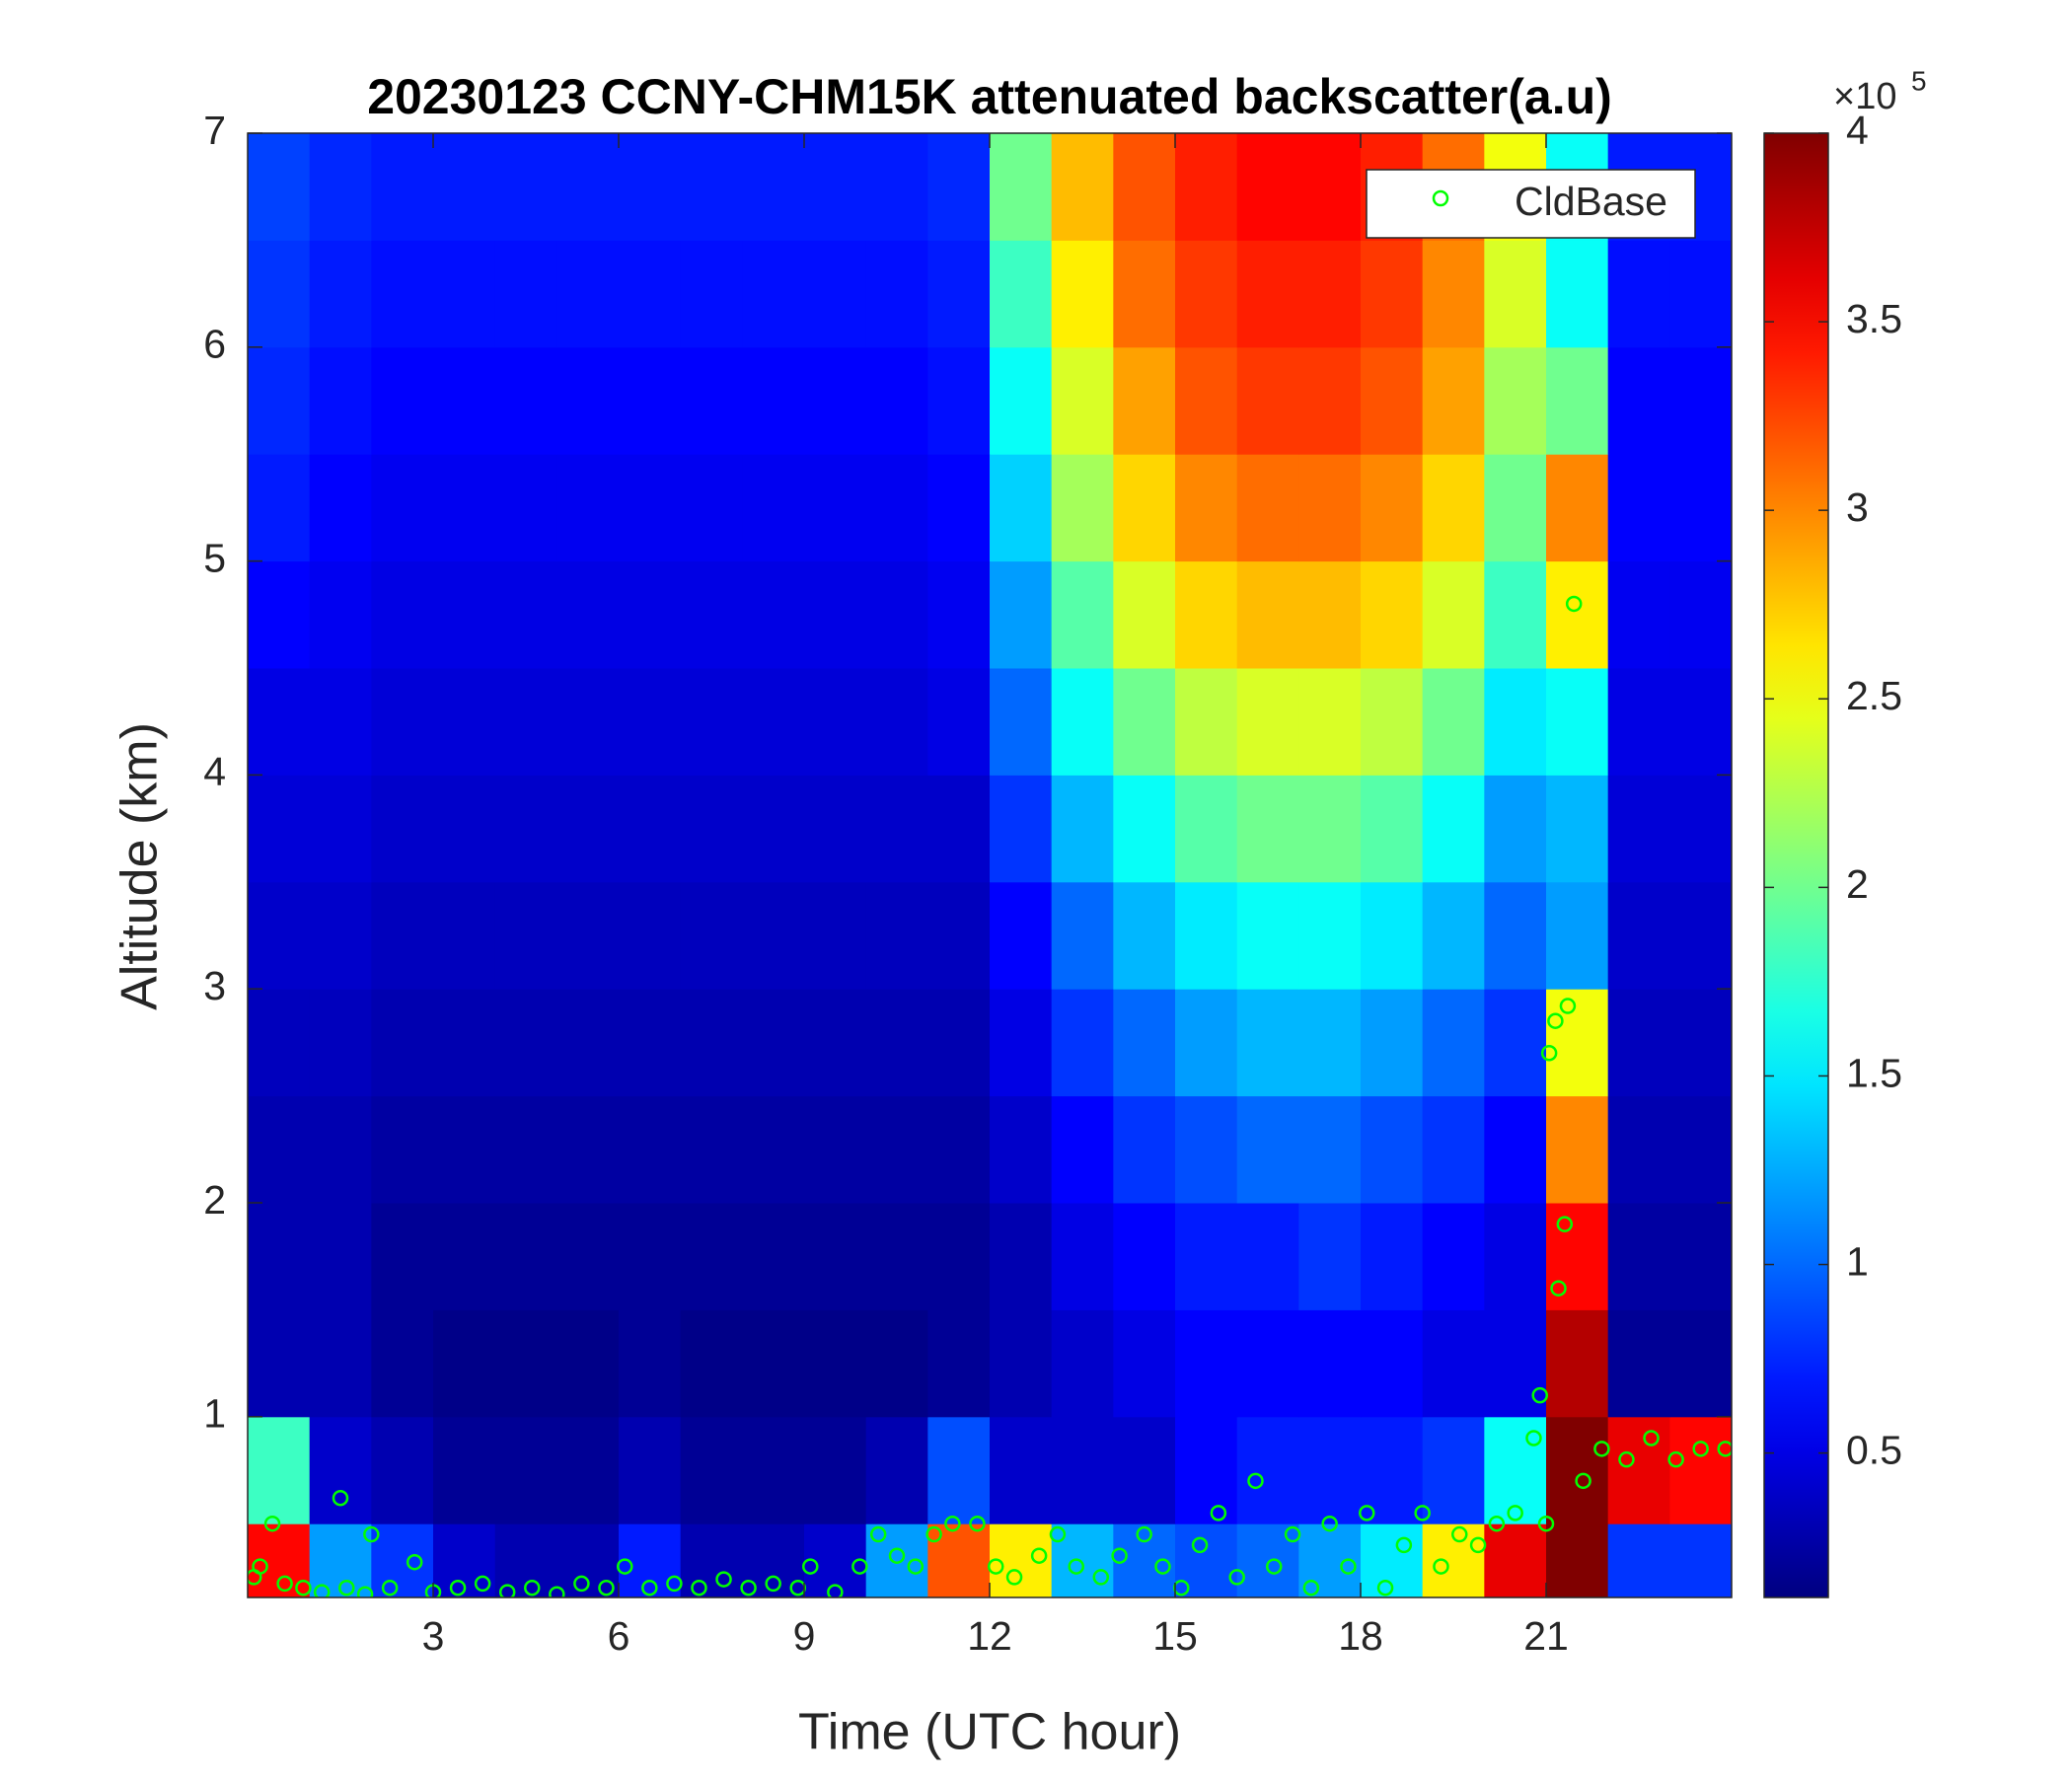  Describe the element at coordinates (215, 130) in the screenshot. I see `y-tick-label: 7` at that location.